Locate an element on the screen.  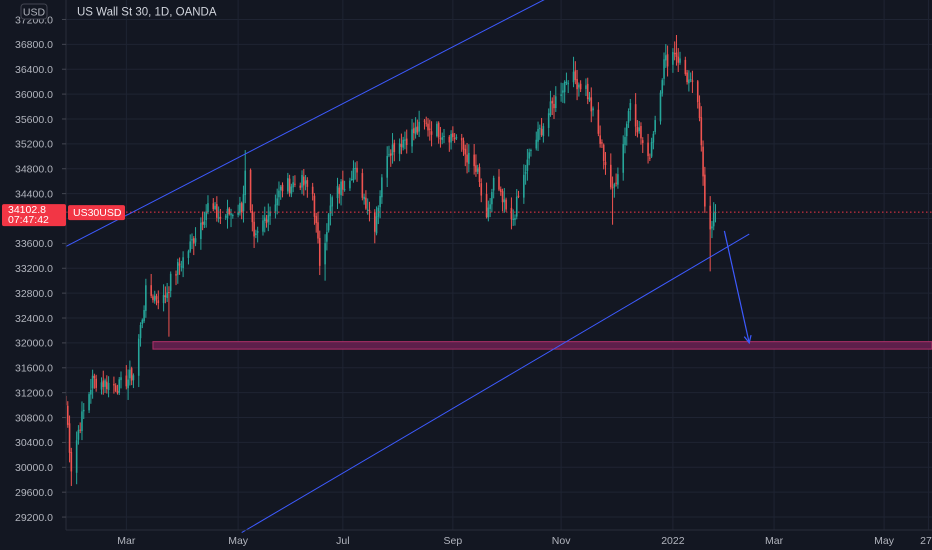
symbol-tag-label: US30USD is located at coordinates (97, 213).